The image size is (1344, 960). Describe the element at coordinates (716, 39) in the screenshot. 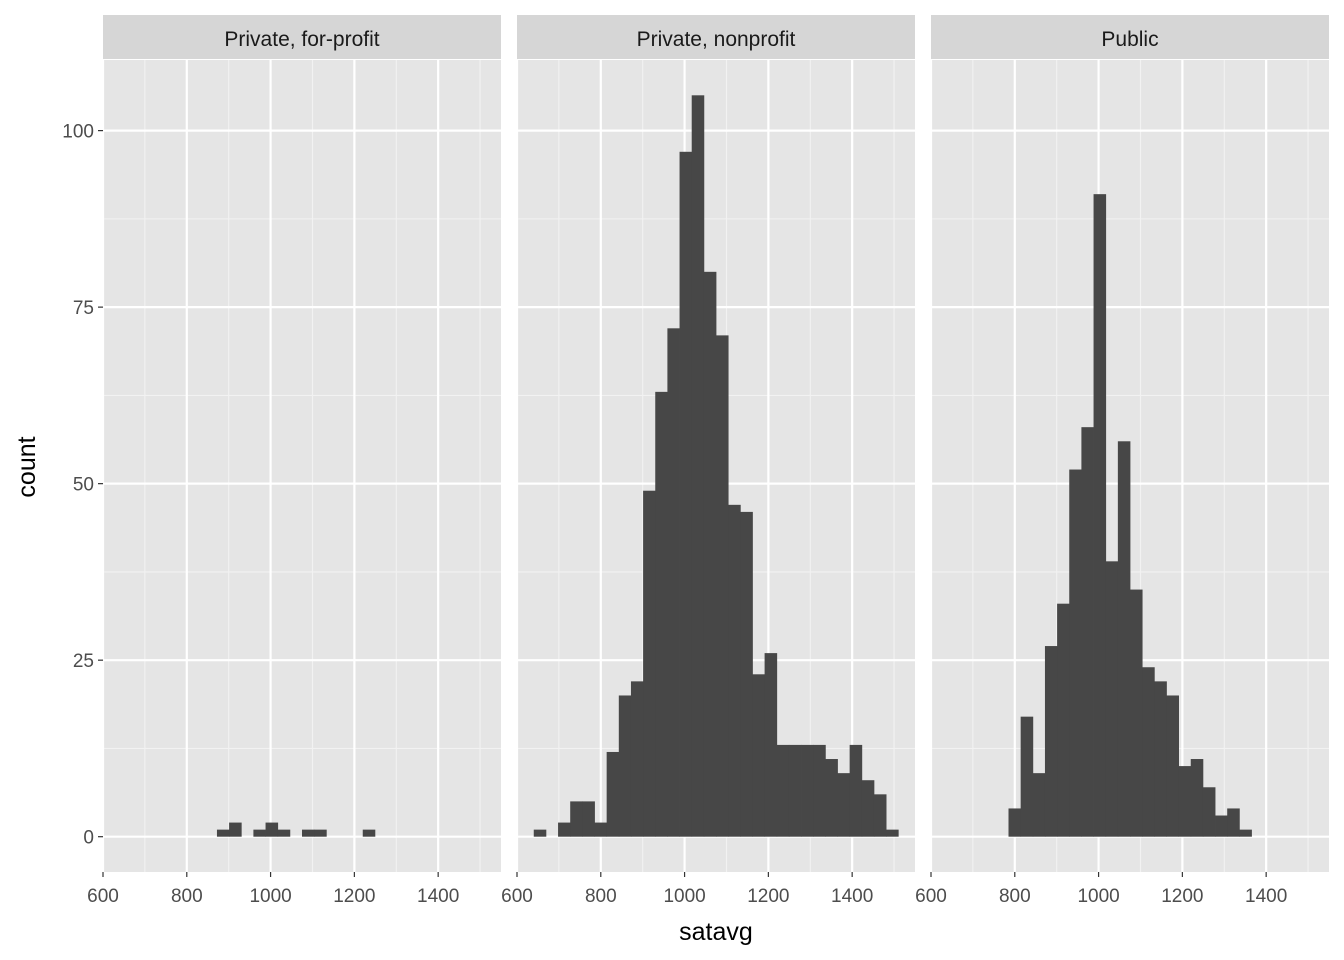

I see `facet-strip-label: Private, nonprofit` at that location.